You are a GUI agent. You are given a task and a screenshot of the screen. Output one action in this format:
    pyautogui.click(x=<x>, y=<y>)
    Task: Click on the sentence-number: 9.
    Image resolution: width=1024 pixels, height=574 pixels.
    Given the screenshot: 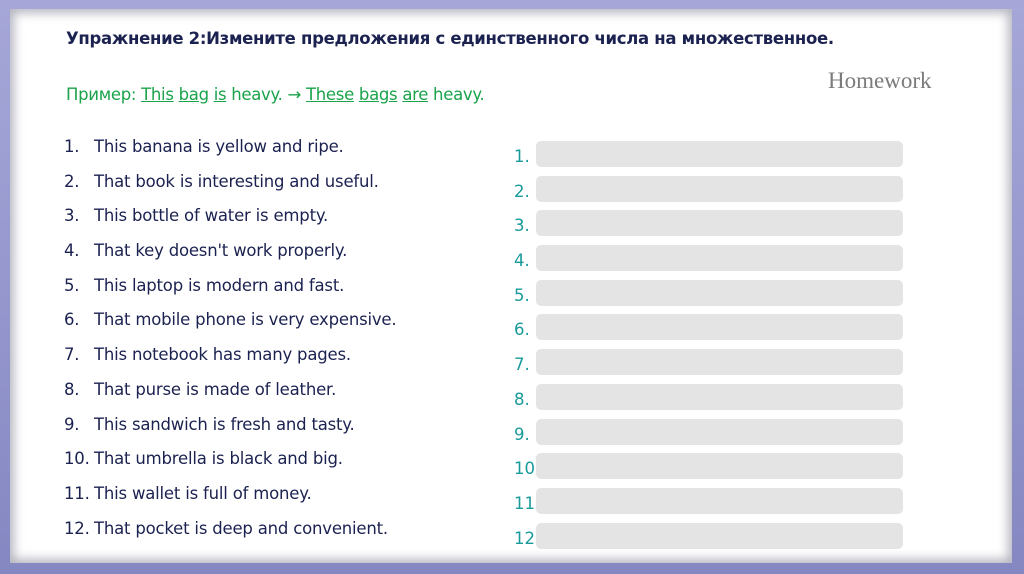 What is the action you would take?
    pyautogui.click(x=72, y=424)
    